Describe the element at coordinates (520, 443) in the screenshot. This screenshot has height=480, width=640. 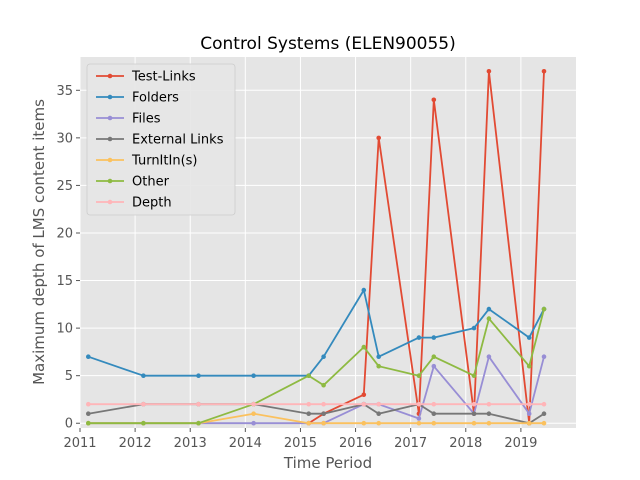
I see `x-tick-label: 2019` at that location.